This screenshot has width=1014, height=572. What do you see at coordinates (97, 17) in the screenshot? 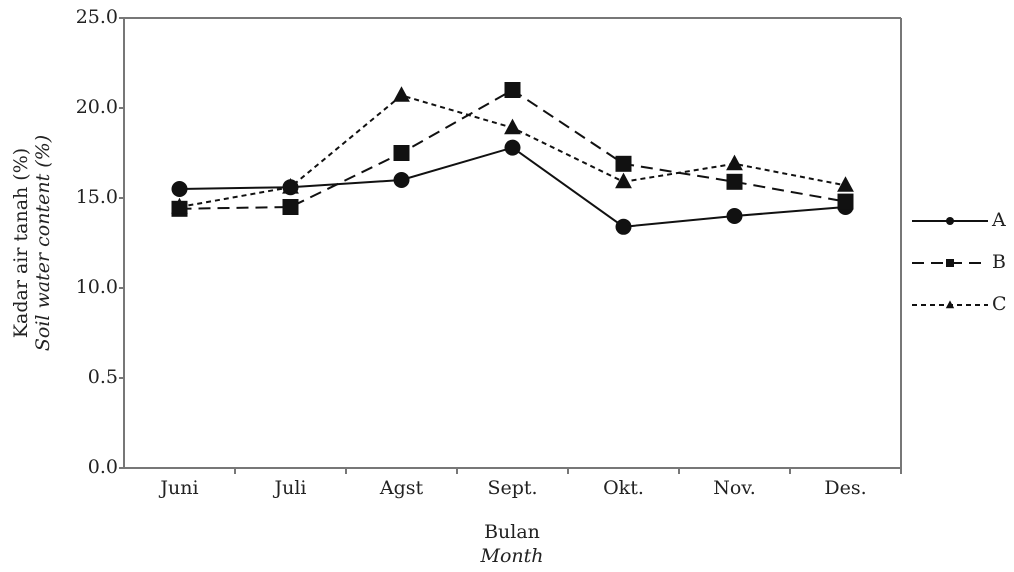
I see `y-tick-label: 25.0` at bounding box center [97, 17].